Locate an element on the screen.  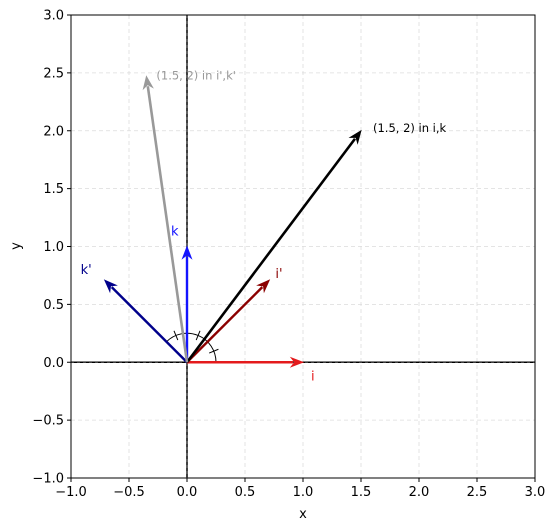
vector-v_ik is located at coordinates (273, 246).